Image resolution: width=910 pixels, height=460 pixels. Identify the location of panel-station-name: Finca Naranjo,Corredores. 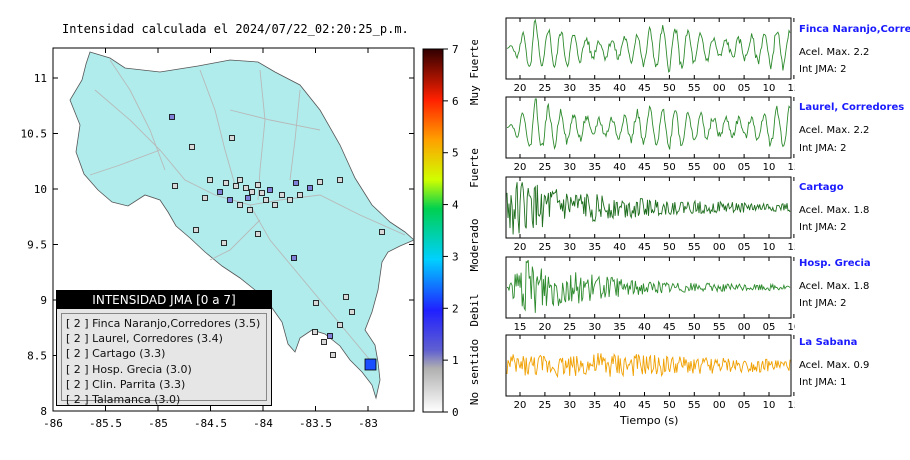
(854, 29).